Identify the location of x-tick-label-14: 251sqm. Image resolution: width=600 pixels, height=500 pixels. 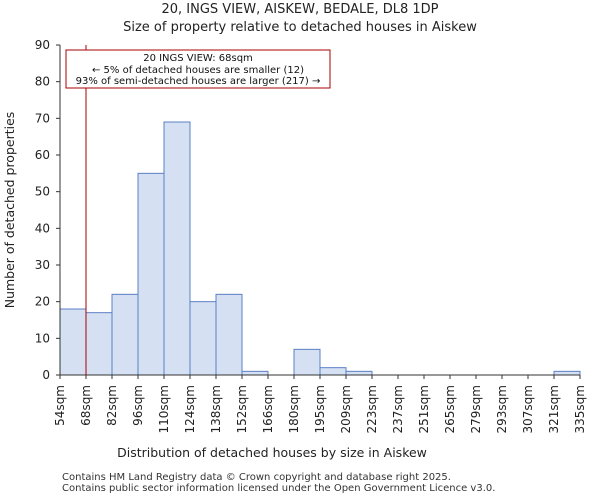
(424, 409).